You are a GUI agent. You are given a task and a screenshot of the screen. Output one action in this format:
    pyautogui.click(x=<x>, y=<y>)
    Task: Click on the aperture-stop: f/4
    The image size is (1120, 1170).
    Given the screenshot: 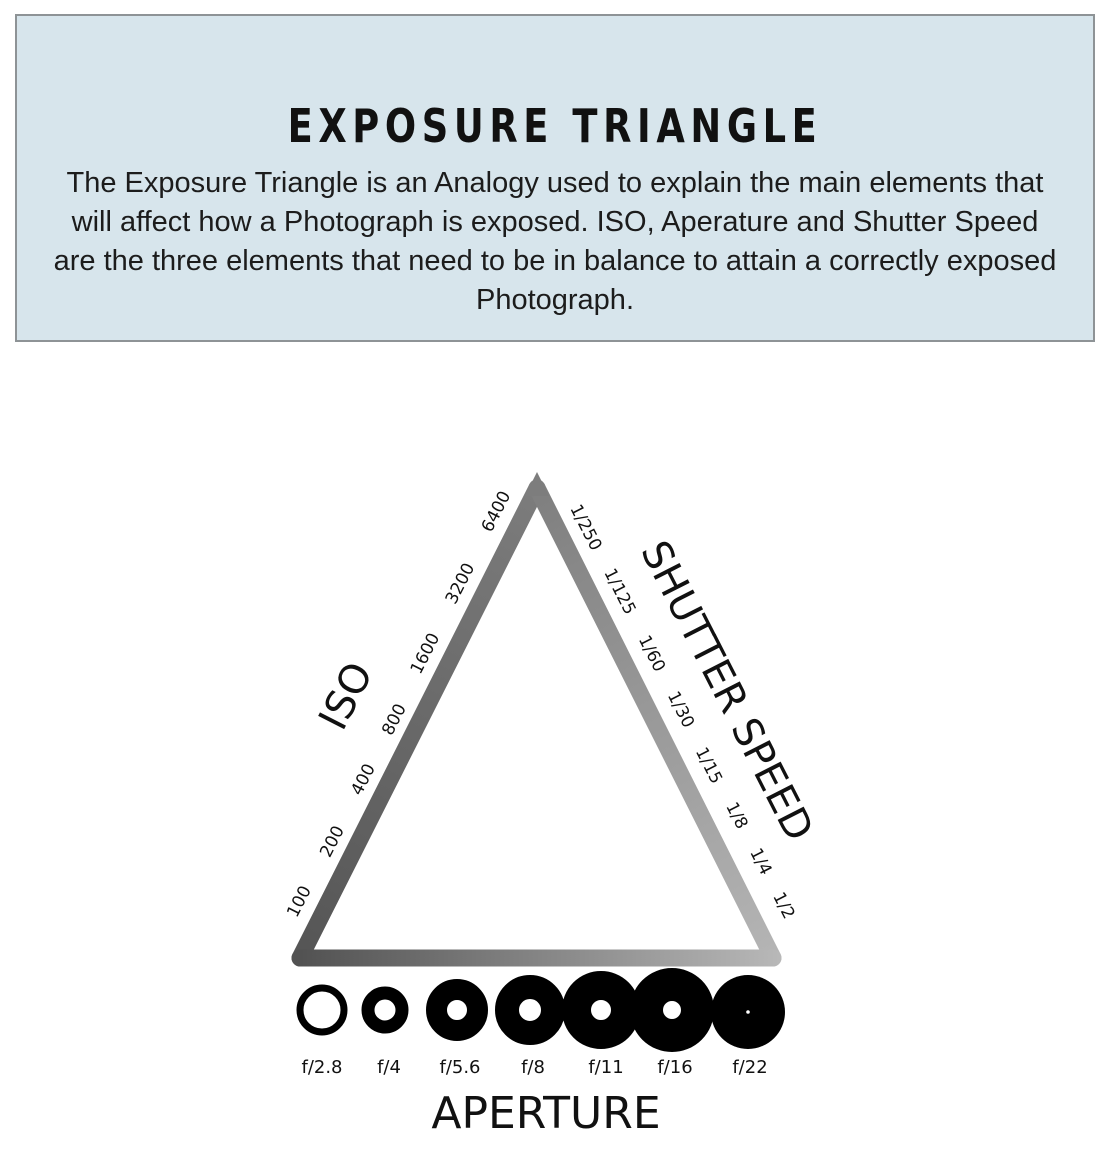 What is the action you would take?
    pyautogui.click(x=389, y=1067)
    